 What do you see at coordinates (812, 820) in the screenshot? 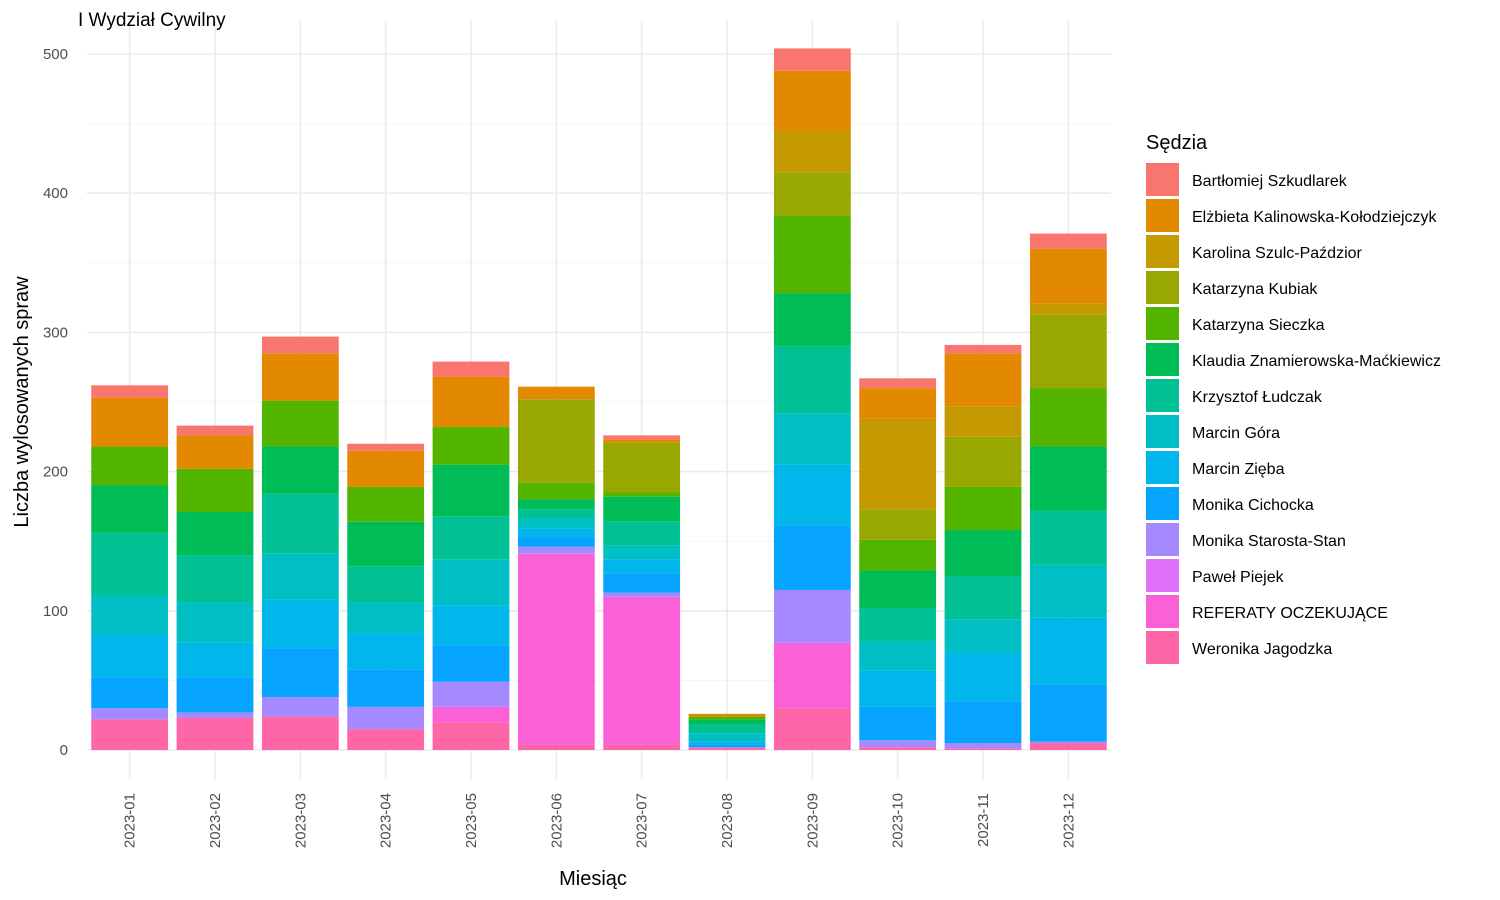
I see `x-tick-label: 2023-09` at bounding box center [812, 820].